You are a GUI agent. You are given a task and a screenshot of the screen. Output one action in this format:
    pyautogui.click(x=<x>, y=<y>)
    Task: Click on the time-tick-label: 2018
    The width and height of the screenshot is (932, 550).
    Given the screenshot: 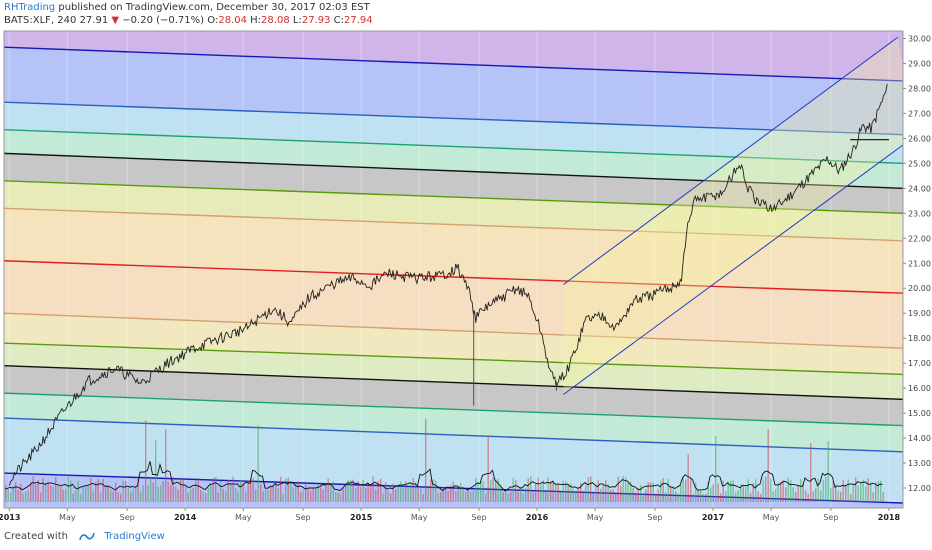 What is the action you would take?
    pyautogui.click(x=889, y=517)
    